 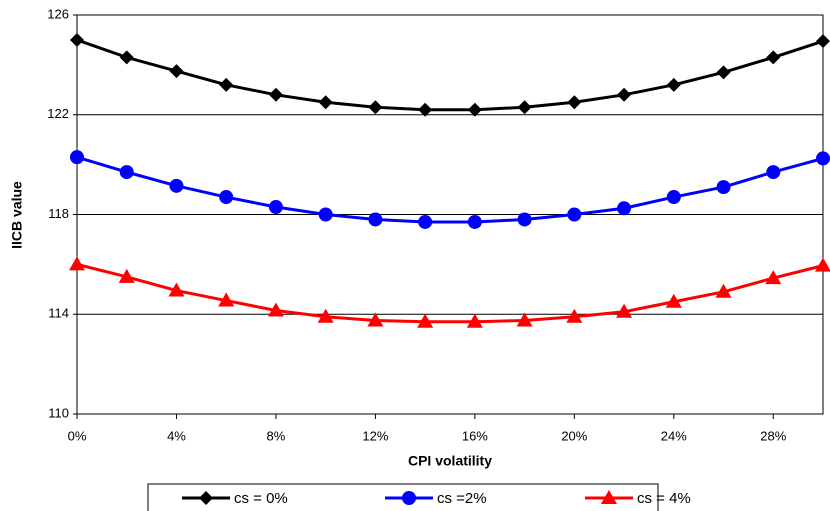 I want to click on x-tick-label: 0%, so click(x=77, y=435).